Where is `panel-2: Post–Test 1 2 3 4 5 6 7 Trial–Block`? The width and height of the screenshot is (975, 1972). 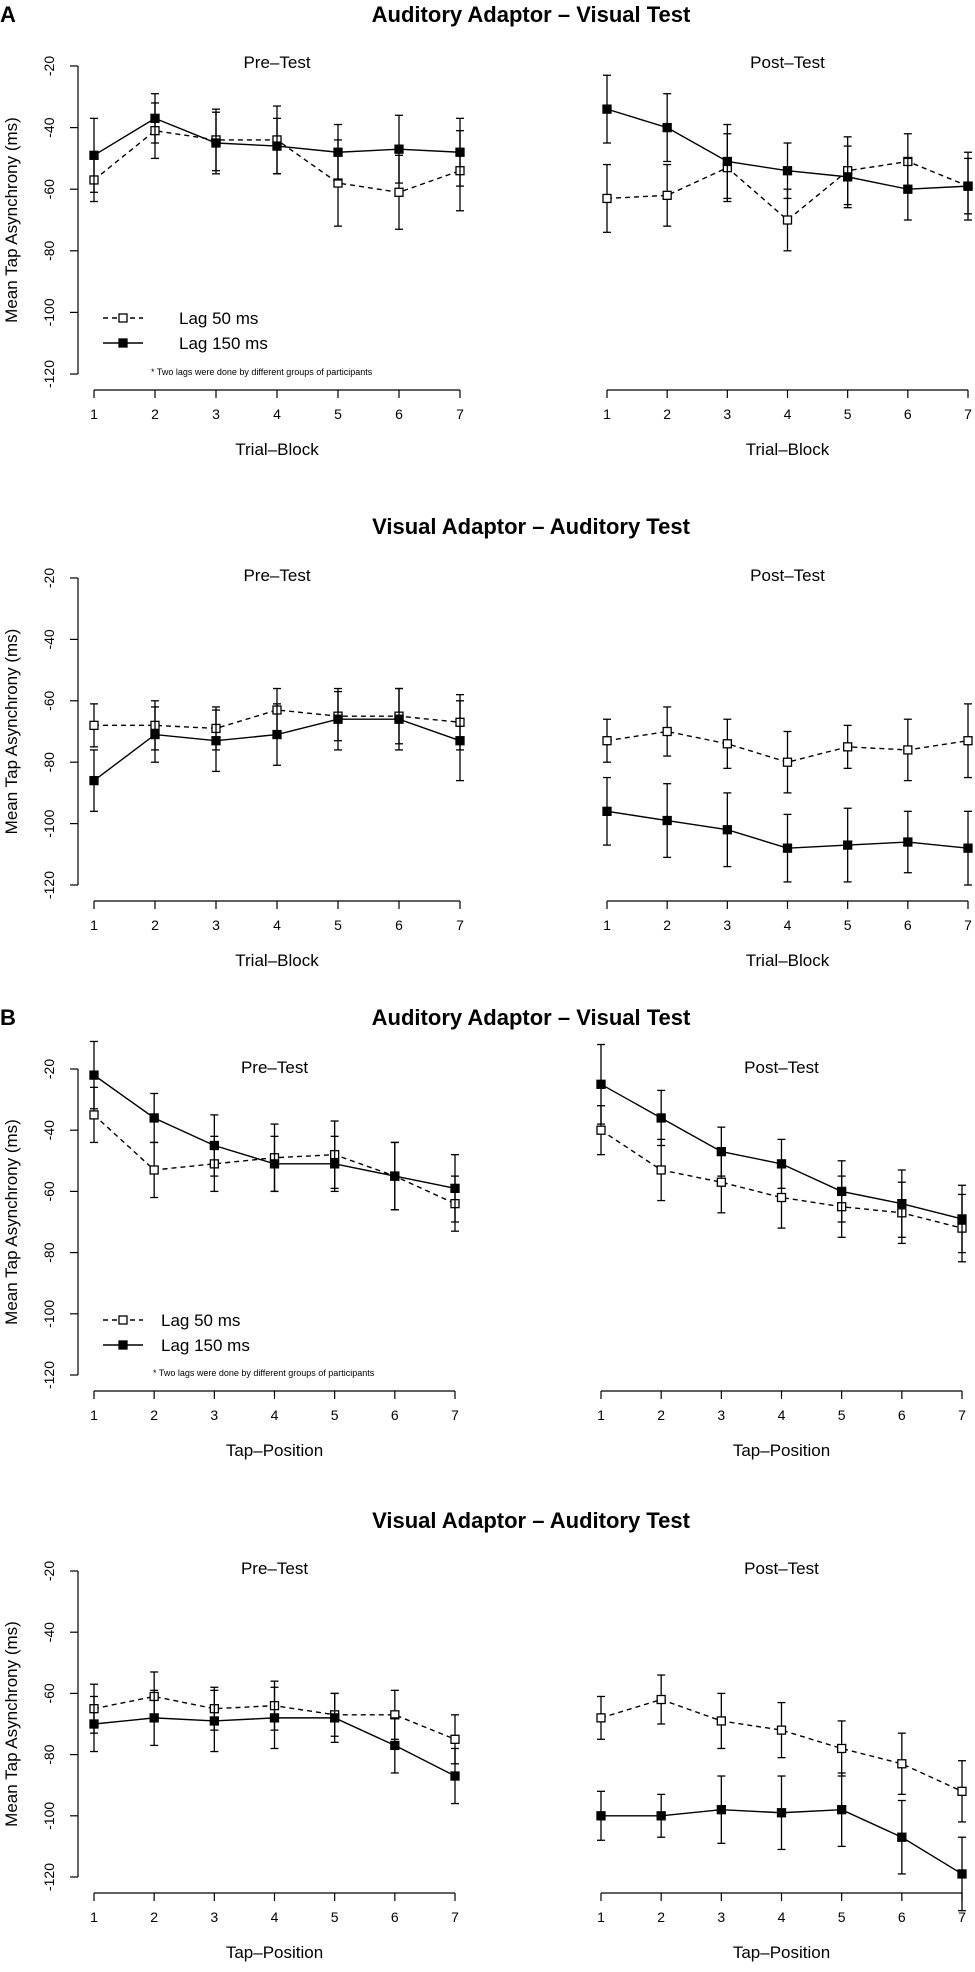 panel-2: Post–Test 1 2 3 4 5 6 7 Trial–Block is located at coordinates (787, 256).